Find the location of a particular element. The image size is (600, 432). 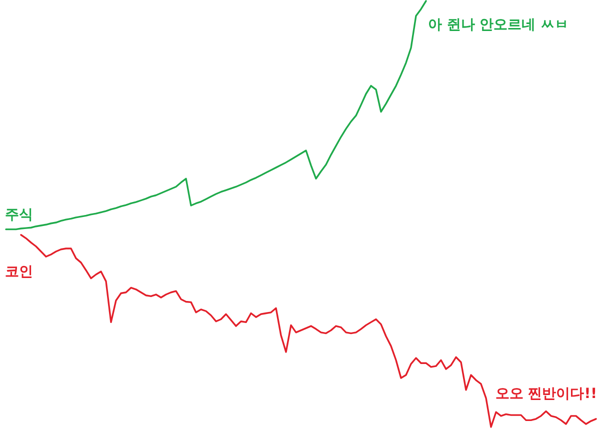

series-label: 주식 is located at coordinates (19, 215).